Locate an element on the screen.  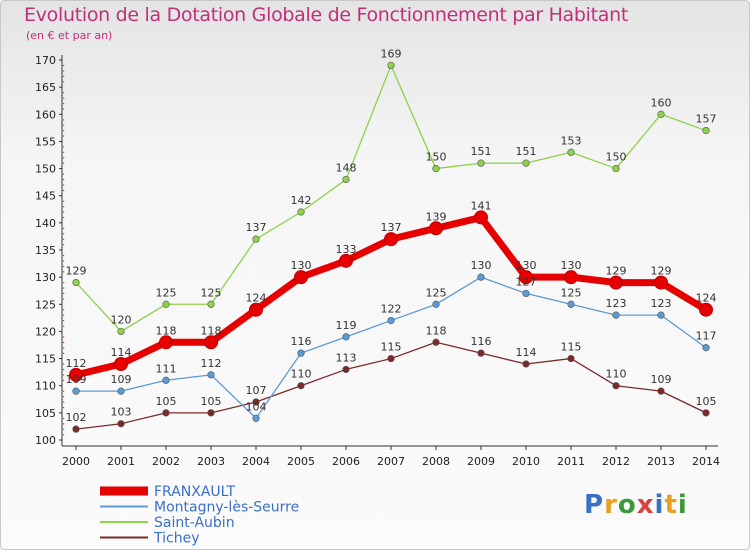
x-tick-label: 2000 is located at coordinates (76, 461).